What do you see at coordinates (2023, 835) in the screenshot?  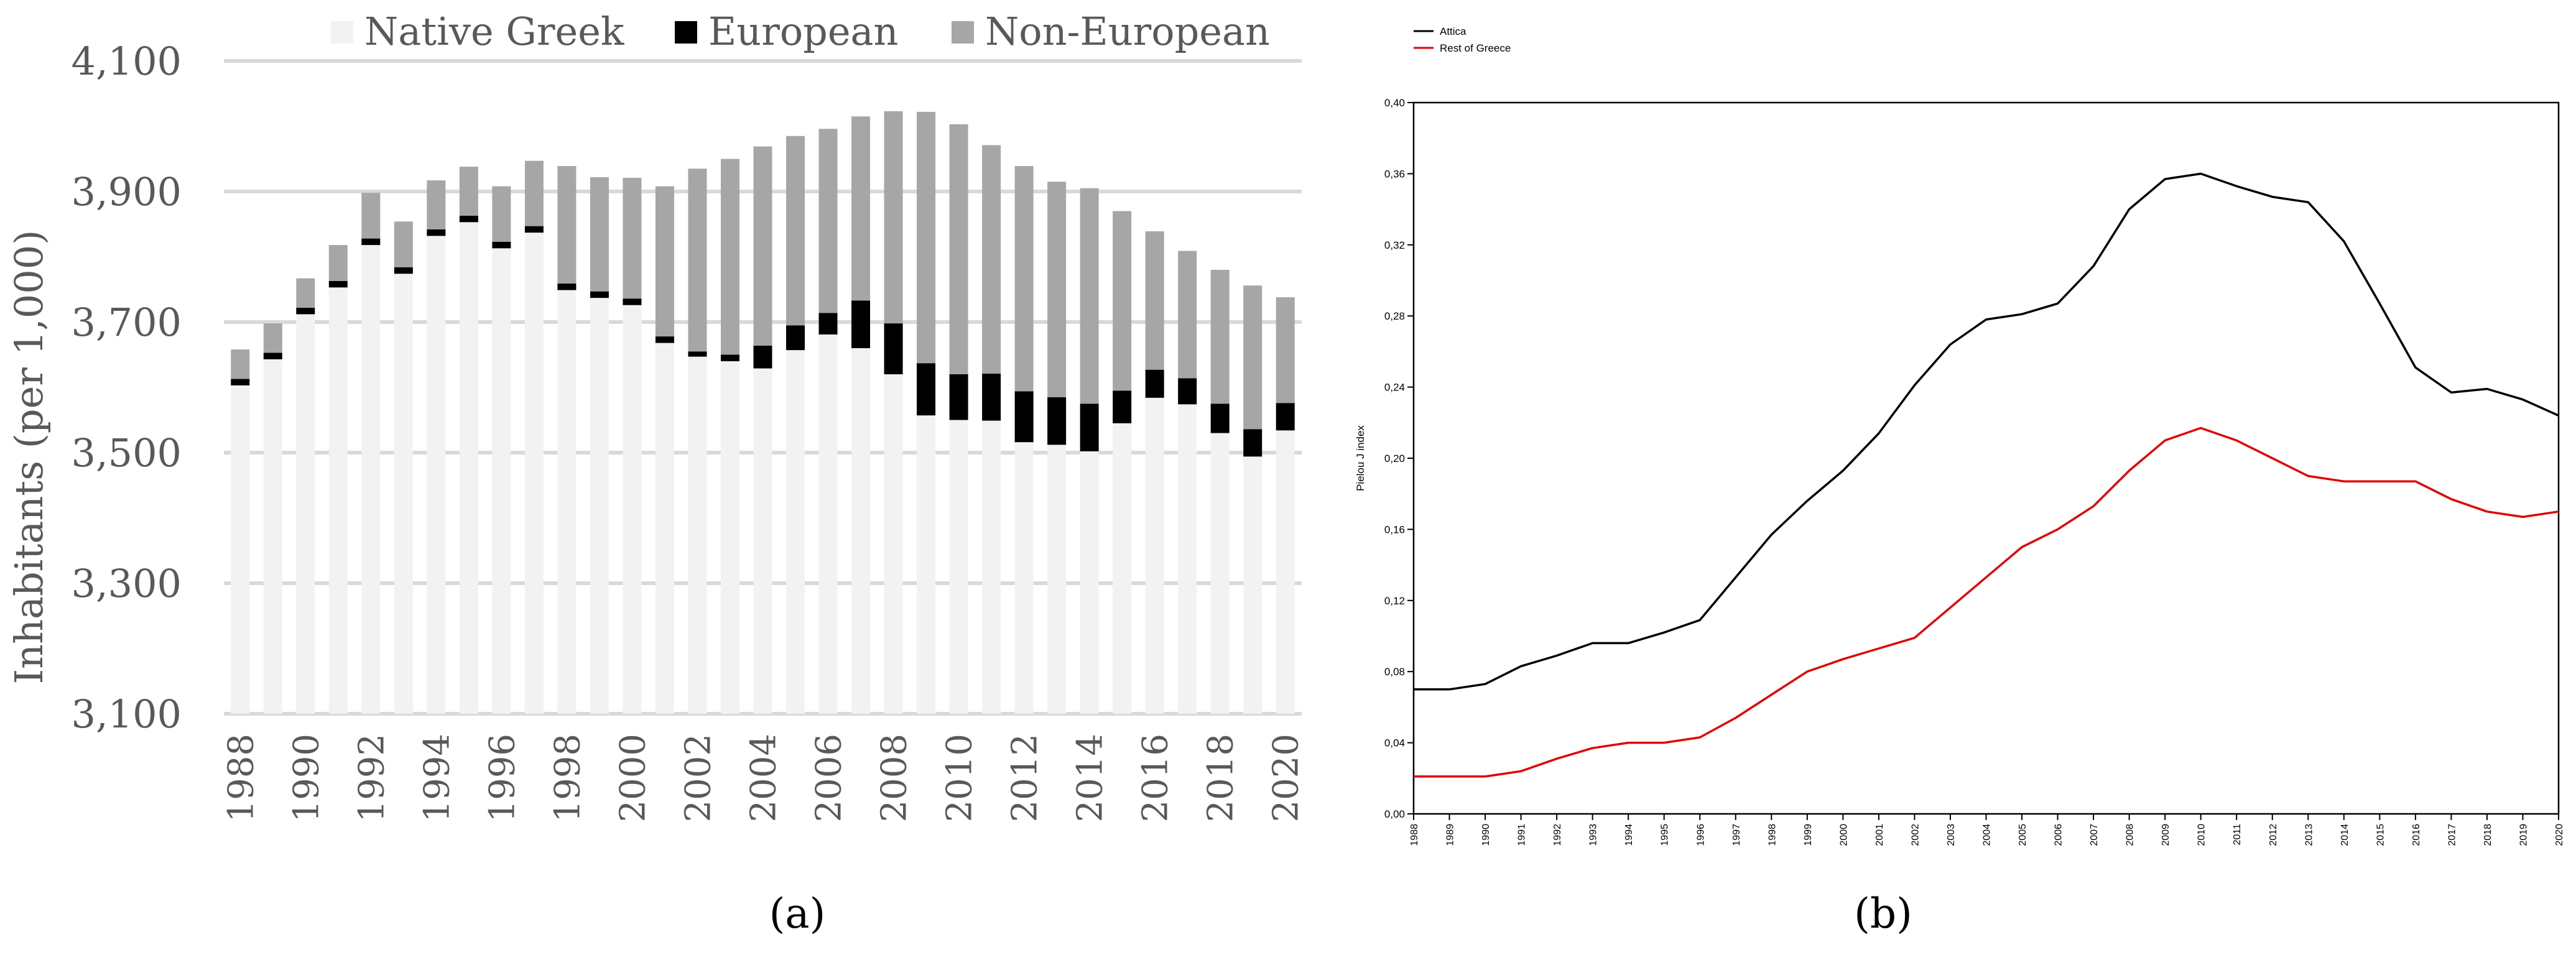 I see `panel-b-x-tick-label: 2005` at bounding box center [2023, 835].